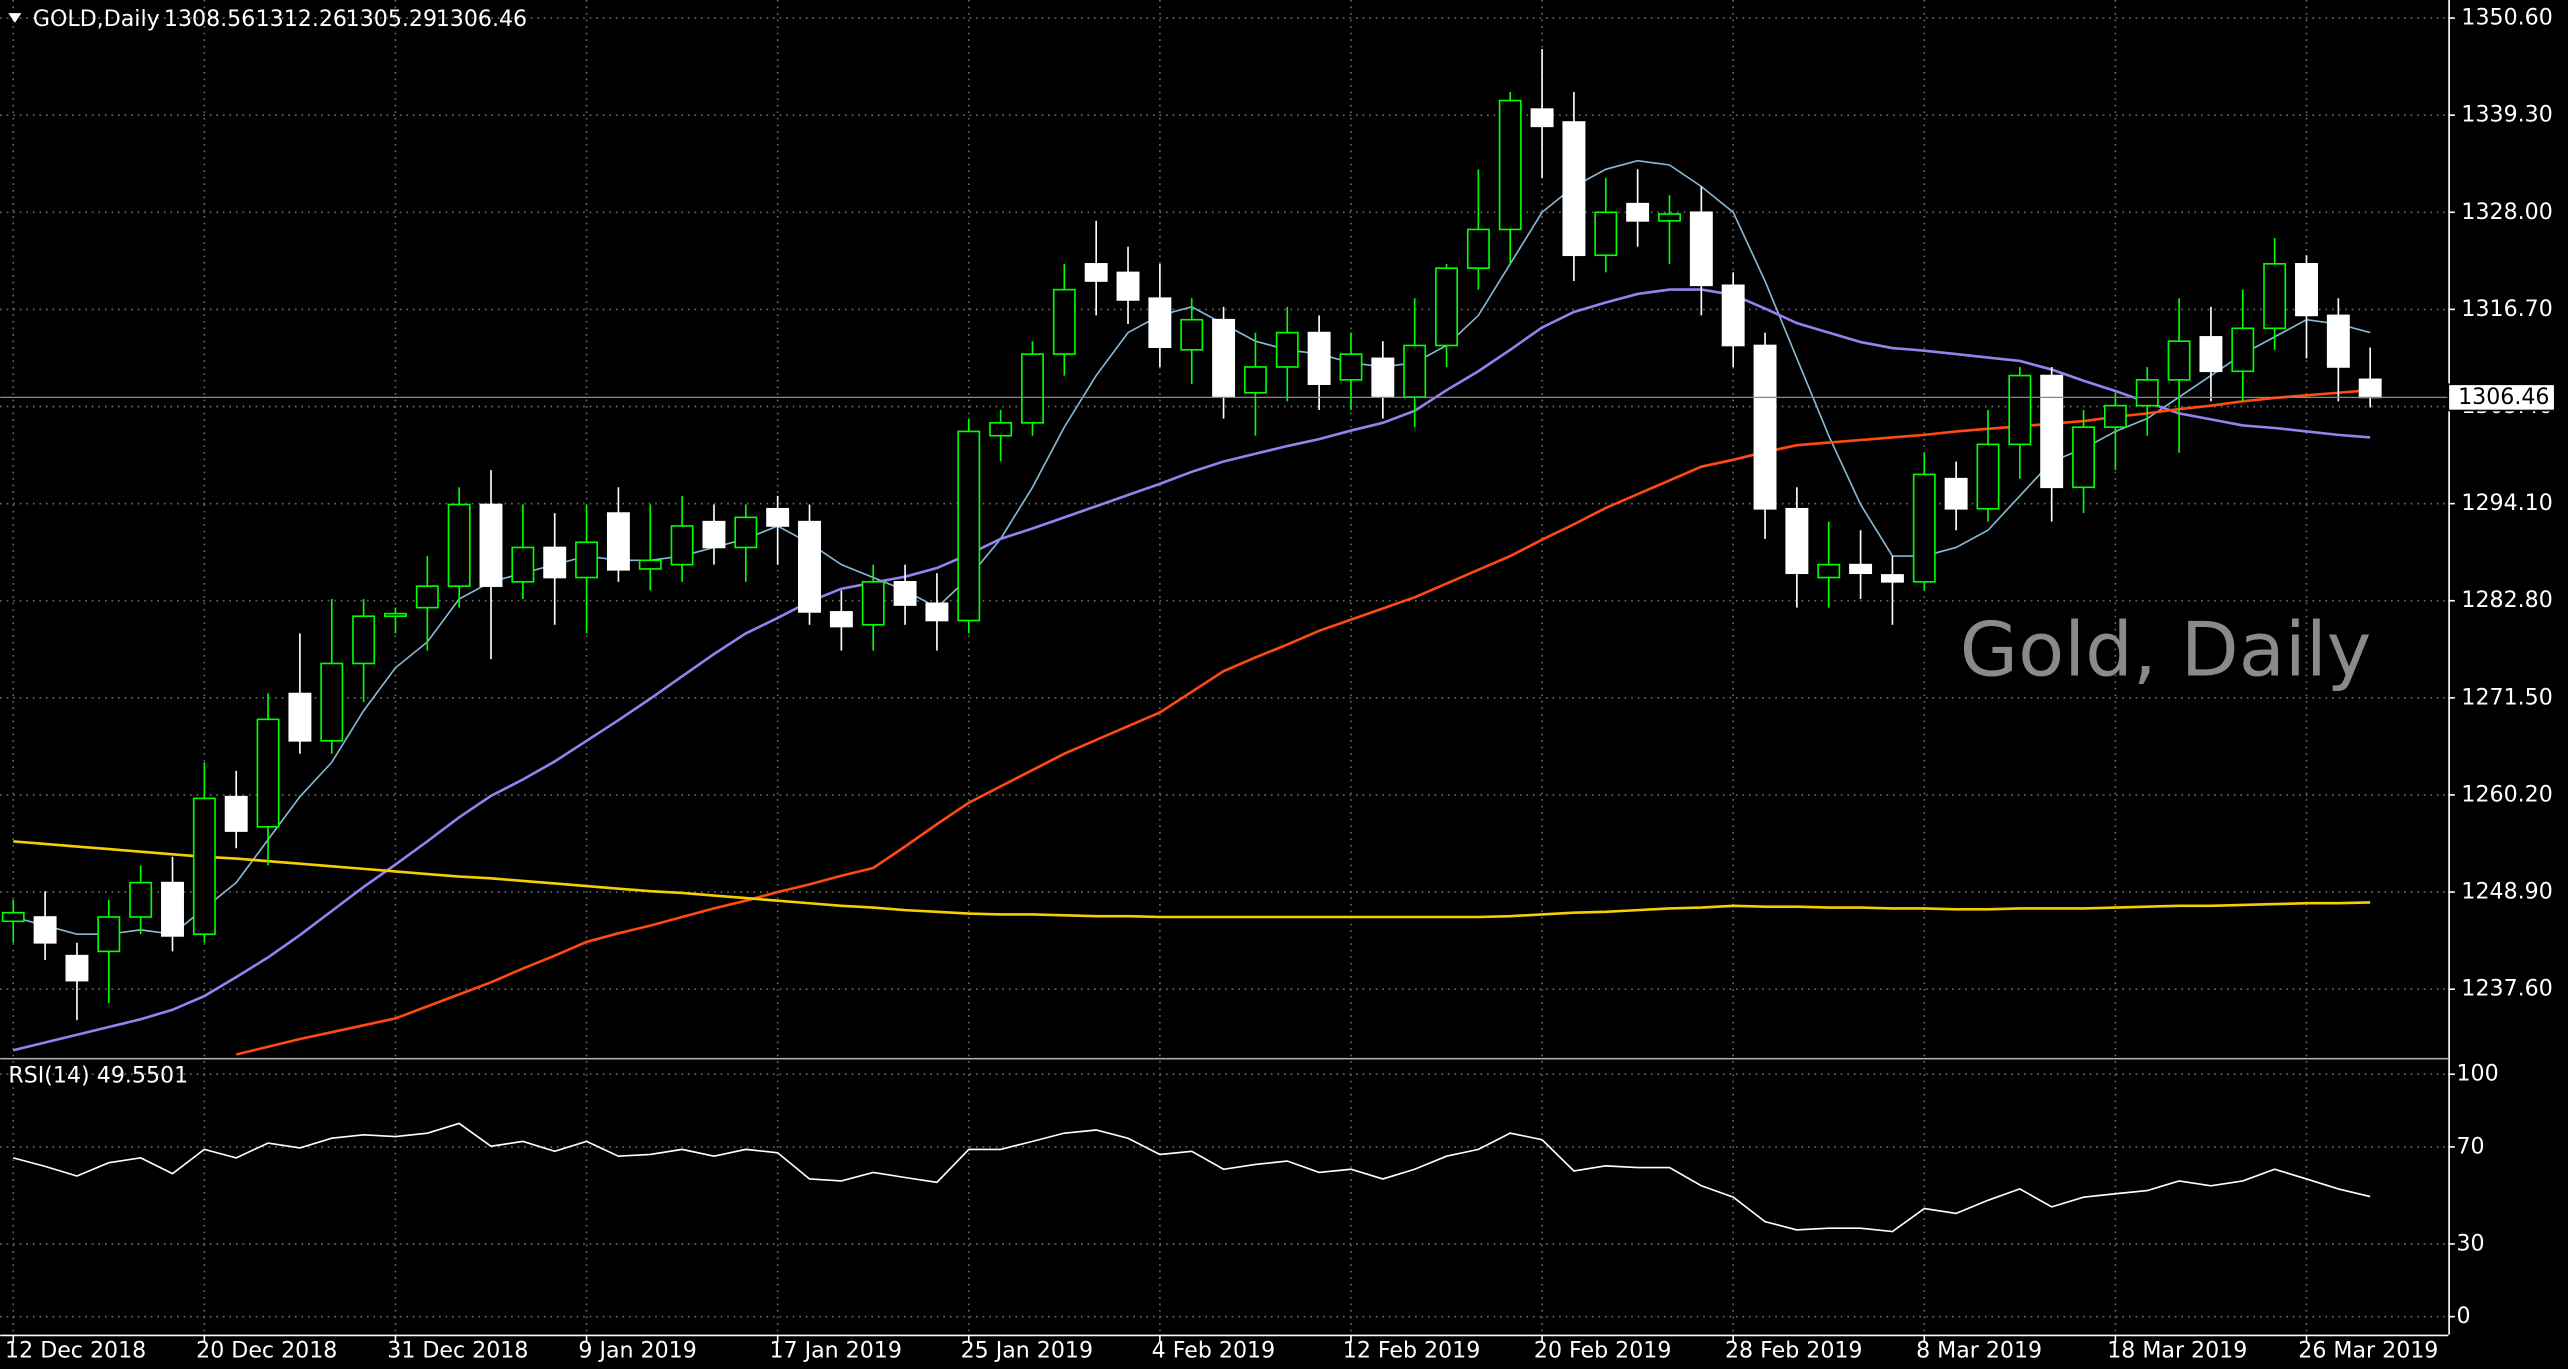  What do you see at coordinates (1412, 1350) in the screenshot?
I see `x-tick-label: 12 Feb 2019` at bounding box center [1412, 1350].